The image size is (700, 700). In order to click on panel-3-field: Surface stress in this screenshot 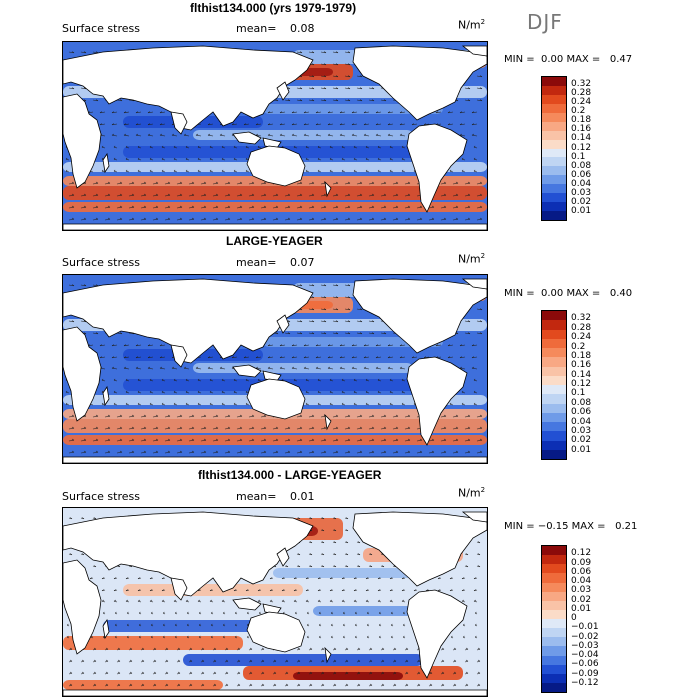, I will do `click(101, 496)`.